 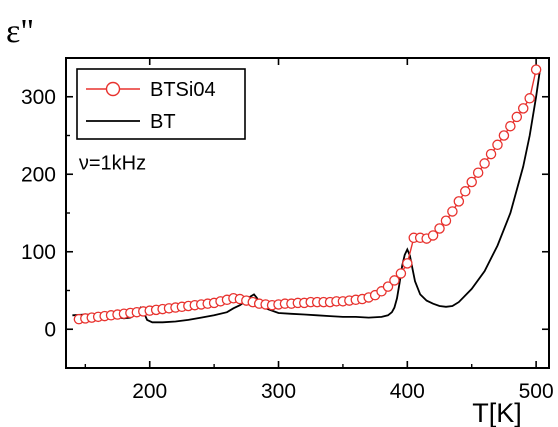 I want to click on legend-box, so click(x=161, y=104).